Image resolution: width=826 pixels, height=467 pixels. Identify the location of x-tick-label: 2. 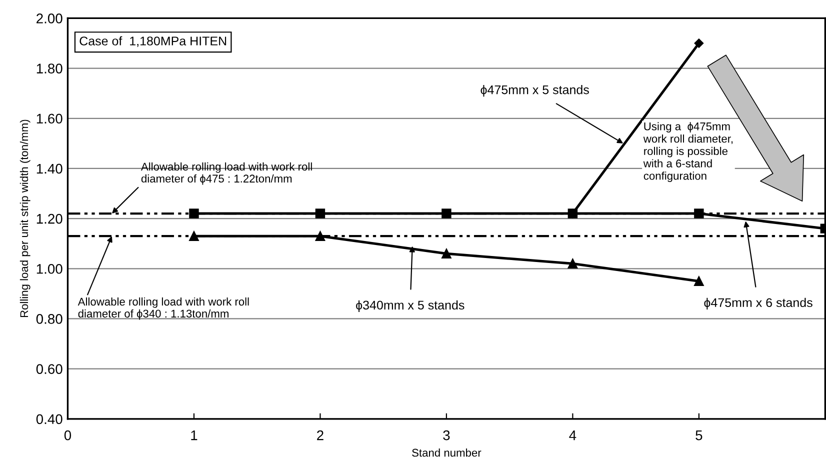
(320, 435).